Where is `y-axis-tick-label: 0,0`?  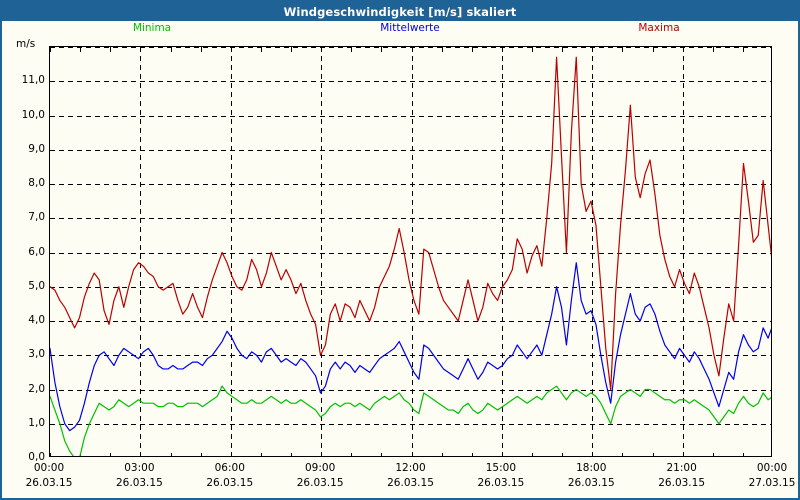 y-axis-tick-label: 0,0 is located at coordinates (36, 457).